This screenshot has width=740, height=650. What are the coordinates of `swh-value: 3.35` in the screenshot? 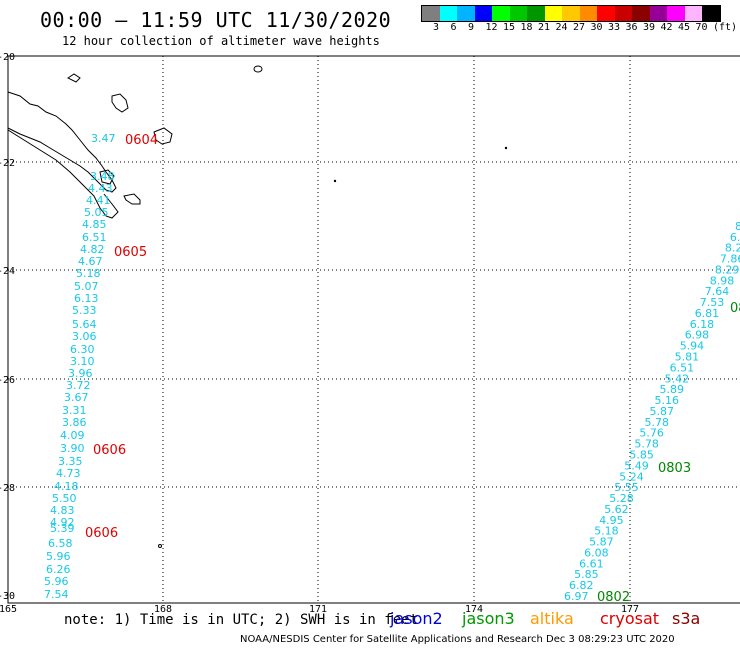 It's located at (70, 461).